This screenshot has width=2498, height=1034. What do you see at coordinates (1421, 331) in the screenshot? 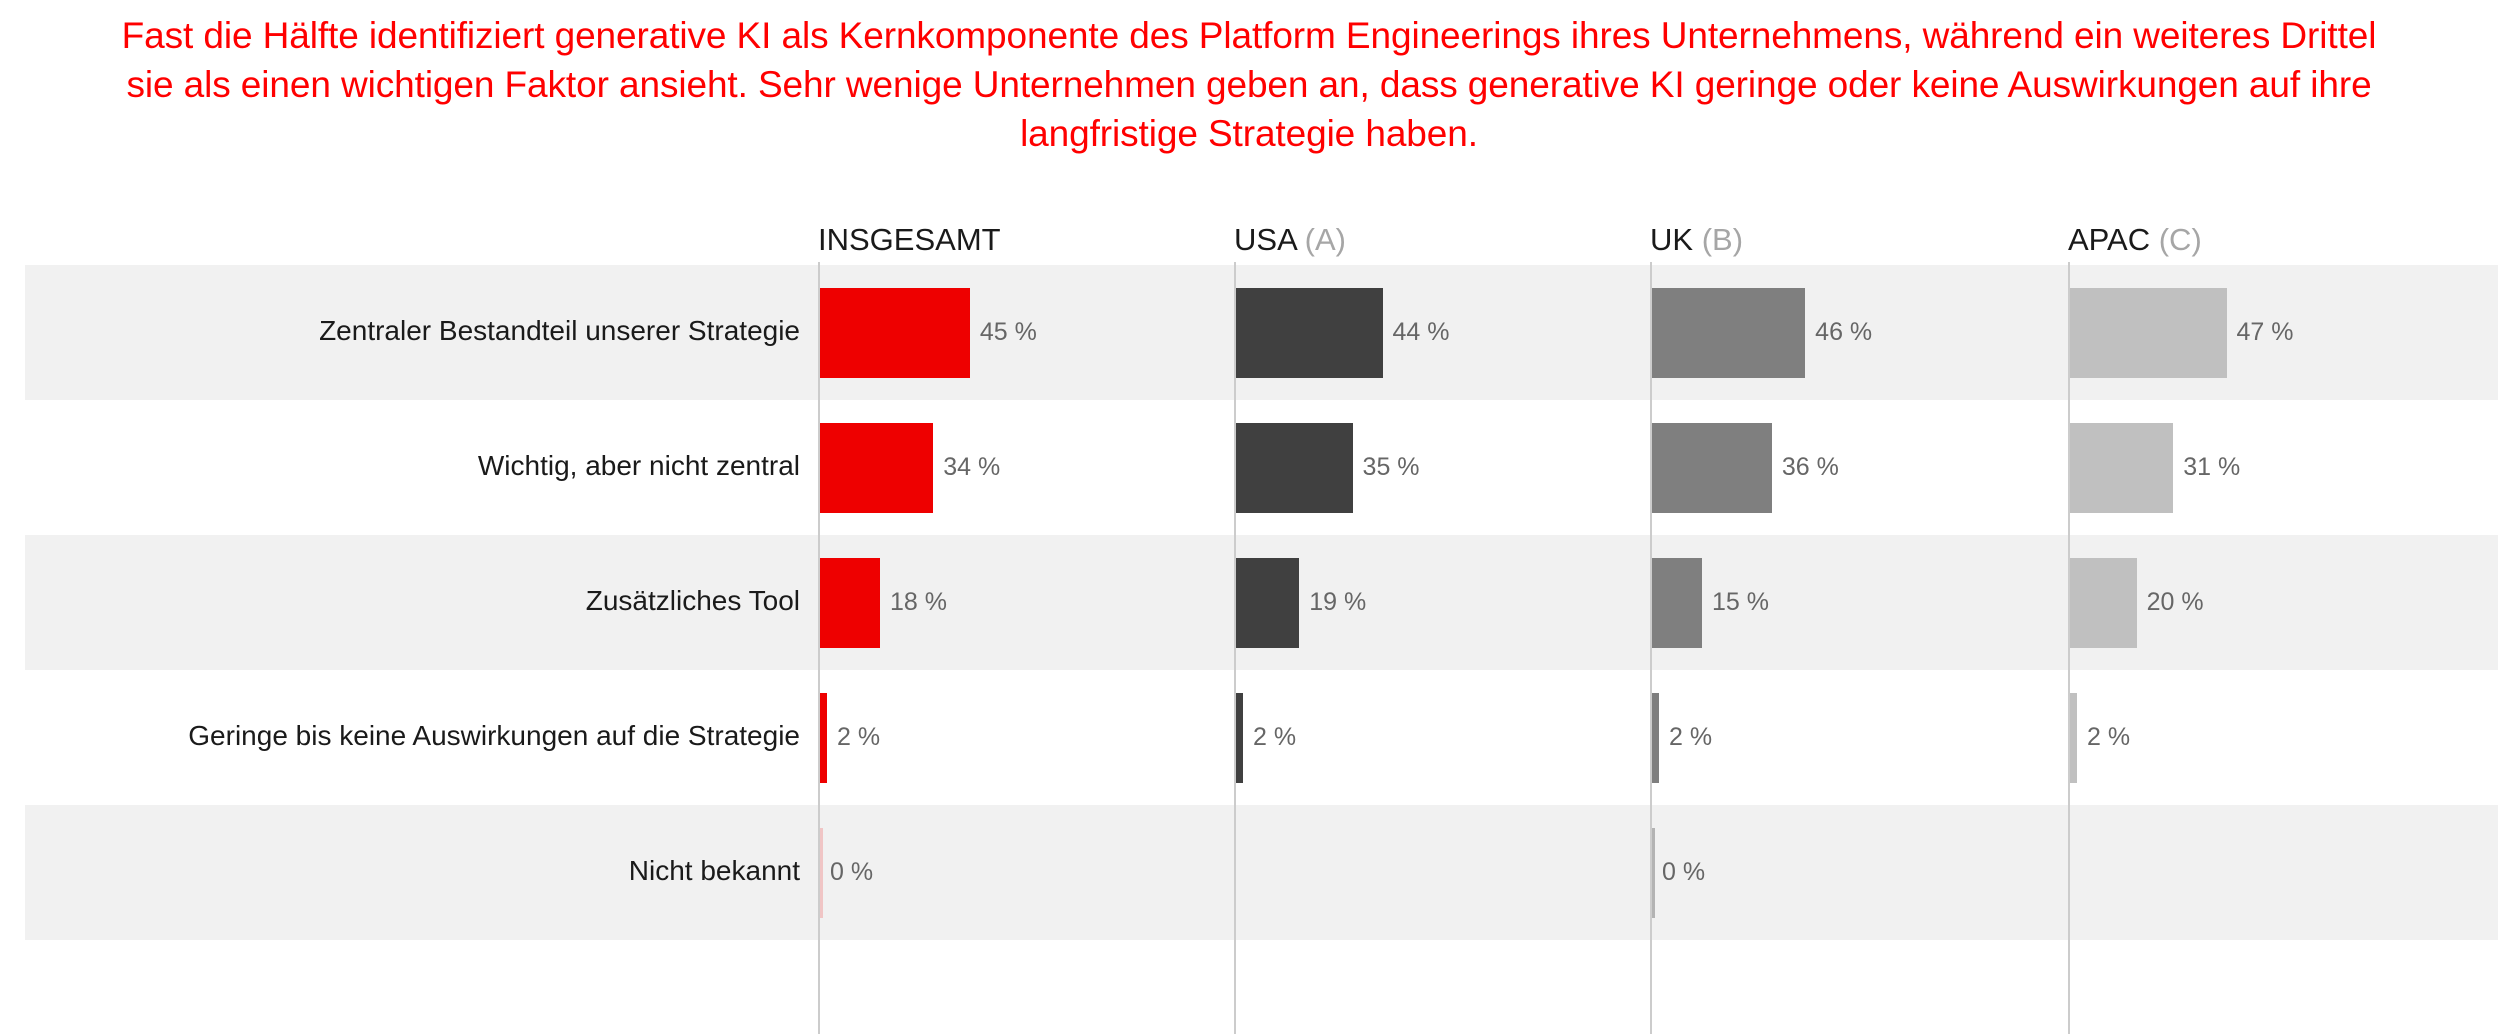
I see `bar-value-label: 44 %` at bounding box center [1421, 331].